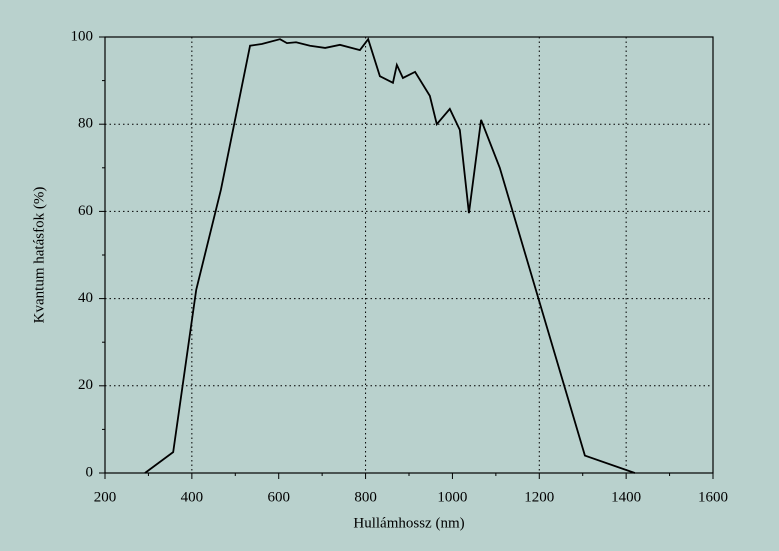 The image size is (779, 551). What do you see at coordinates (105, 497) in the screenshot?
I see `x-tick-label: 200` at bounding box center [105, 497].